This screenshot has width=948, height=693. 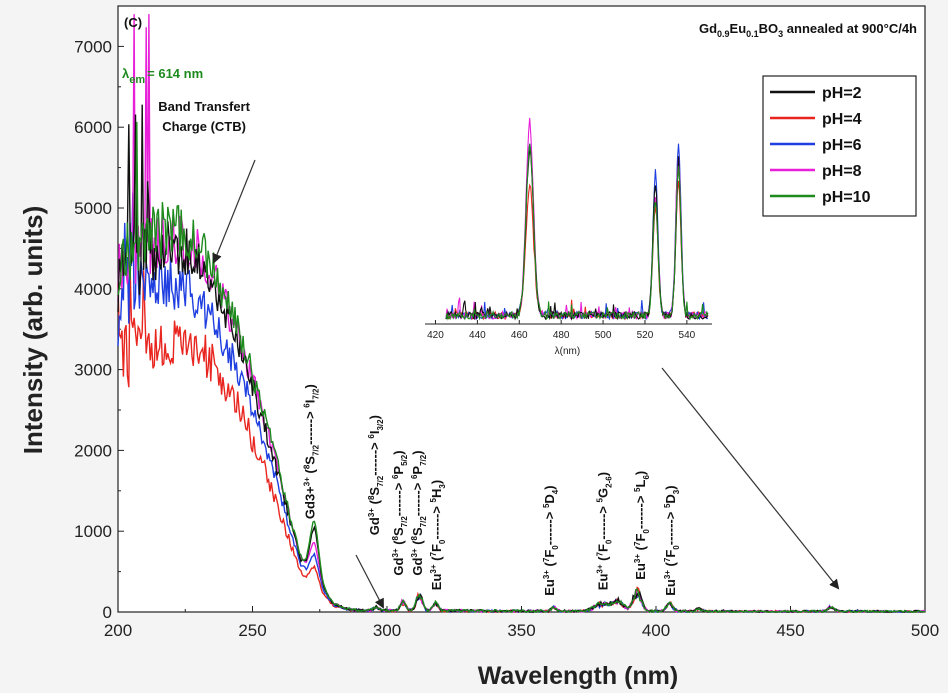 I want to click on y-tick-label: 6000, so click(x=93, y=127).